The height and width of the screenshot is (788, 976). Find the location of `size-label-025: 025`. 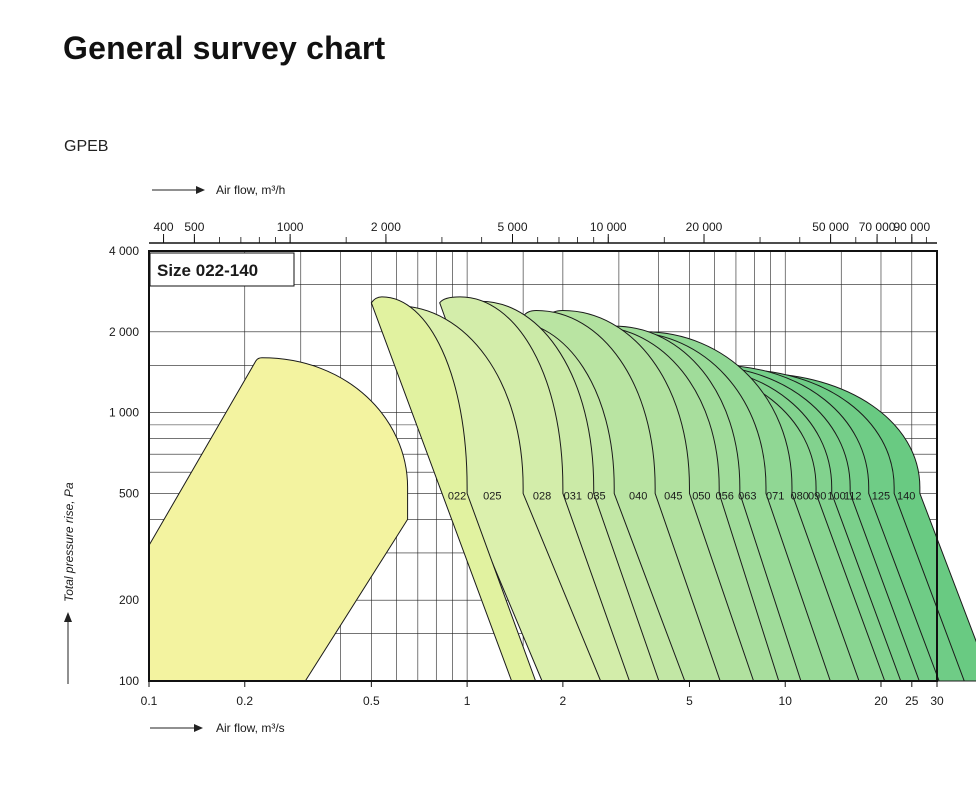

size-label-025: 025 is located at coordinates (492, 497).